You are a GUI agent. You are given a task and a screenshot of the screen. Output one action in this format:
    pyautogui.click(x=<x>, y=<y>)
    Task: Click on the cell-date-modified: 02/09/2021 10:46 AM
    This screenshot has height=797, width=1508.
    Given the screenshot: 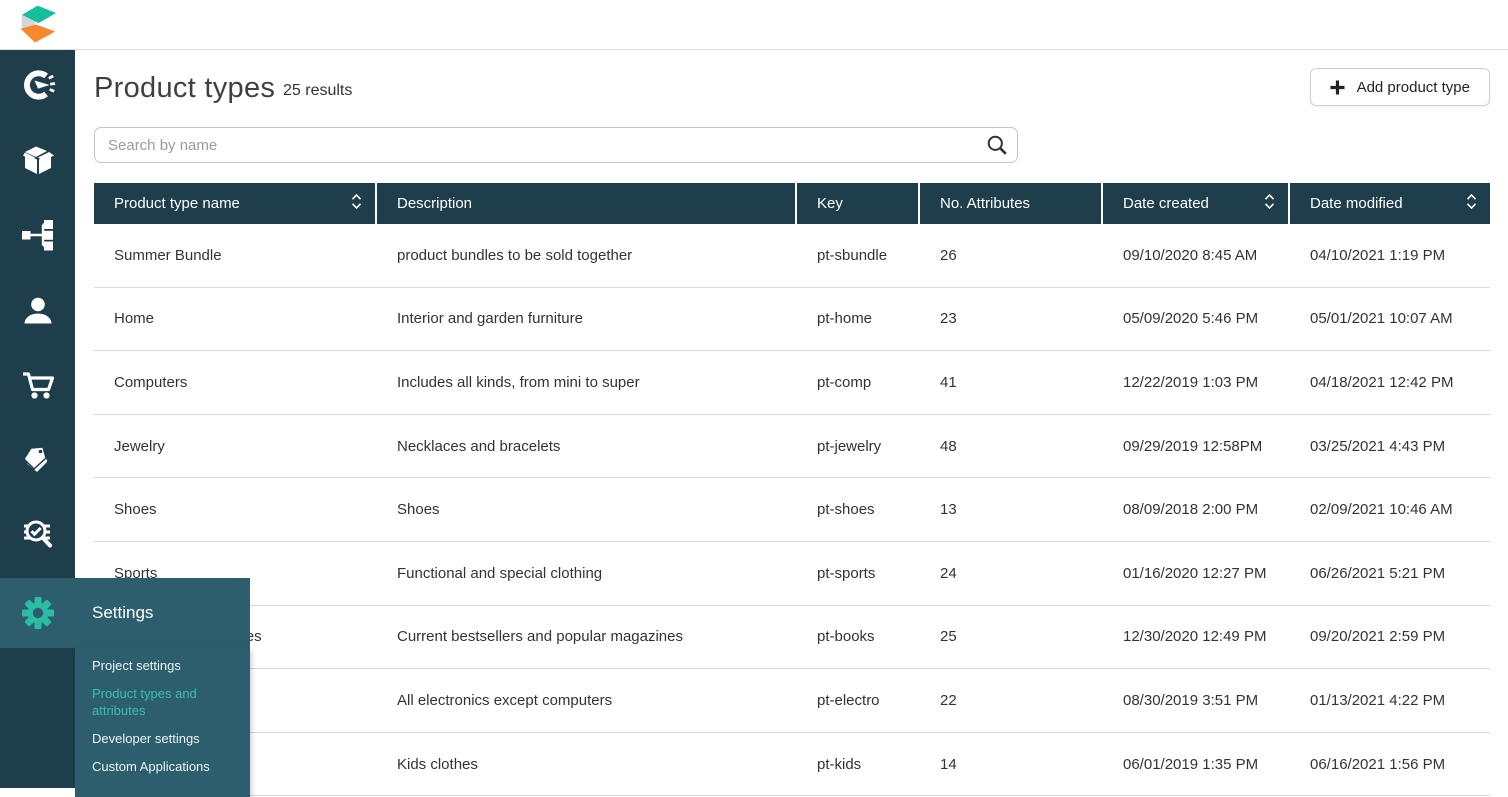 What is the action you would take?
    pyautogui.click(x=1390, y=509)
    